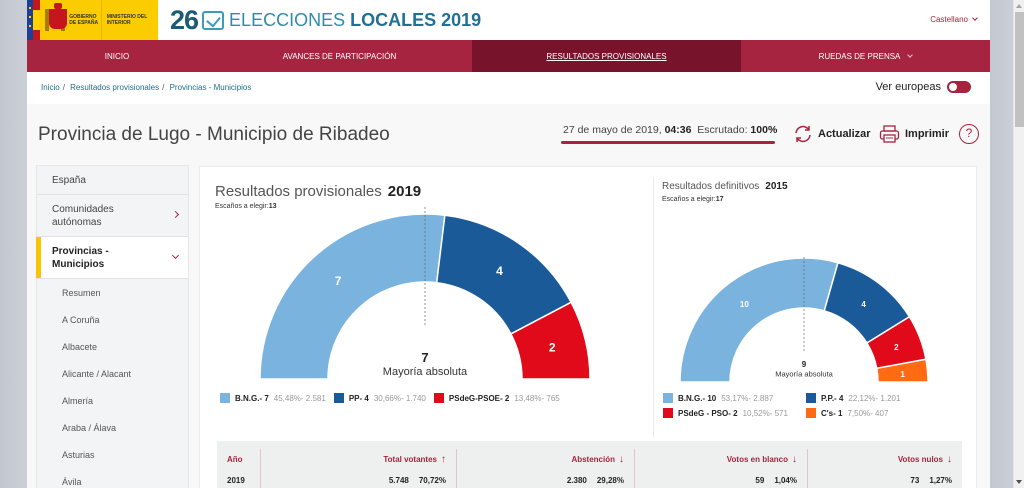 The image size is (1024, 488). I want to click on nav-label: INICIO, so click(117, 56).